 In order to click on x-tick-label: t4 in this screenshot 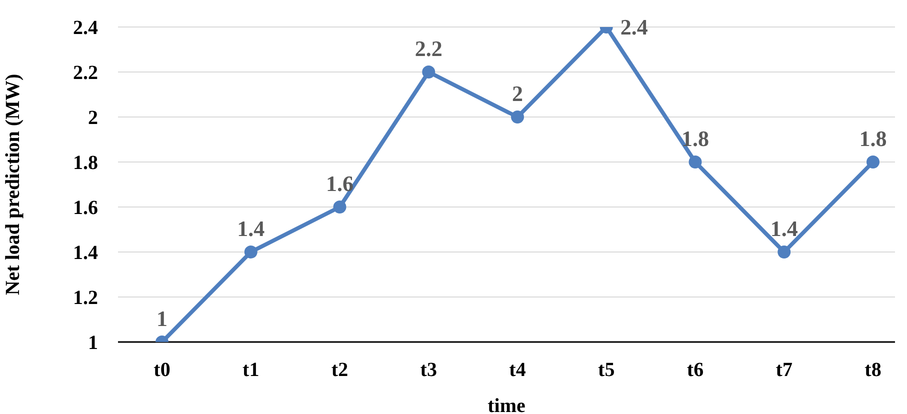, I will do `click(517, 370)`.